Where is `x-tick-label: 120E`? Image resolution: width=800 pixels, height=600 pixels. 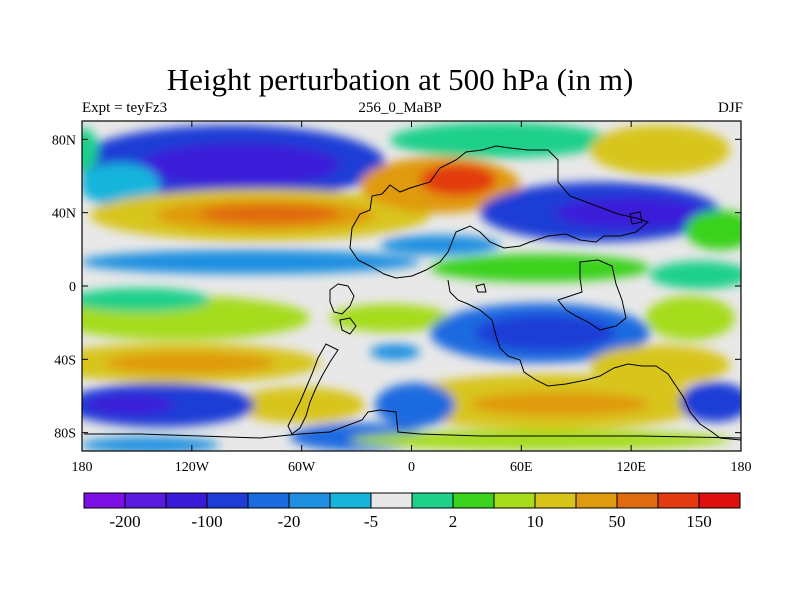 x-tick-label: 120E is located at coordinates (631, 467).